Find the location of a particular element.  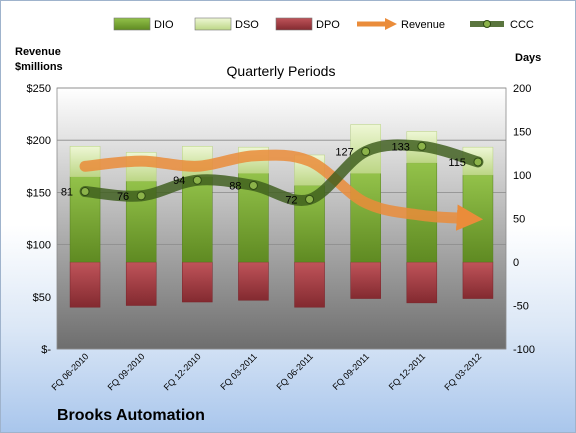

left-axis-title: Revenue $millions is located at coordinates (39, 60).